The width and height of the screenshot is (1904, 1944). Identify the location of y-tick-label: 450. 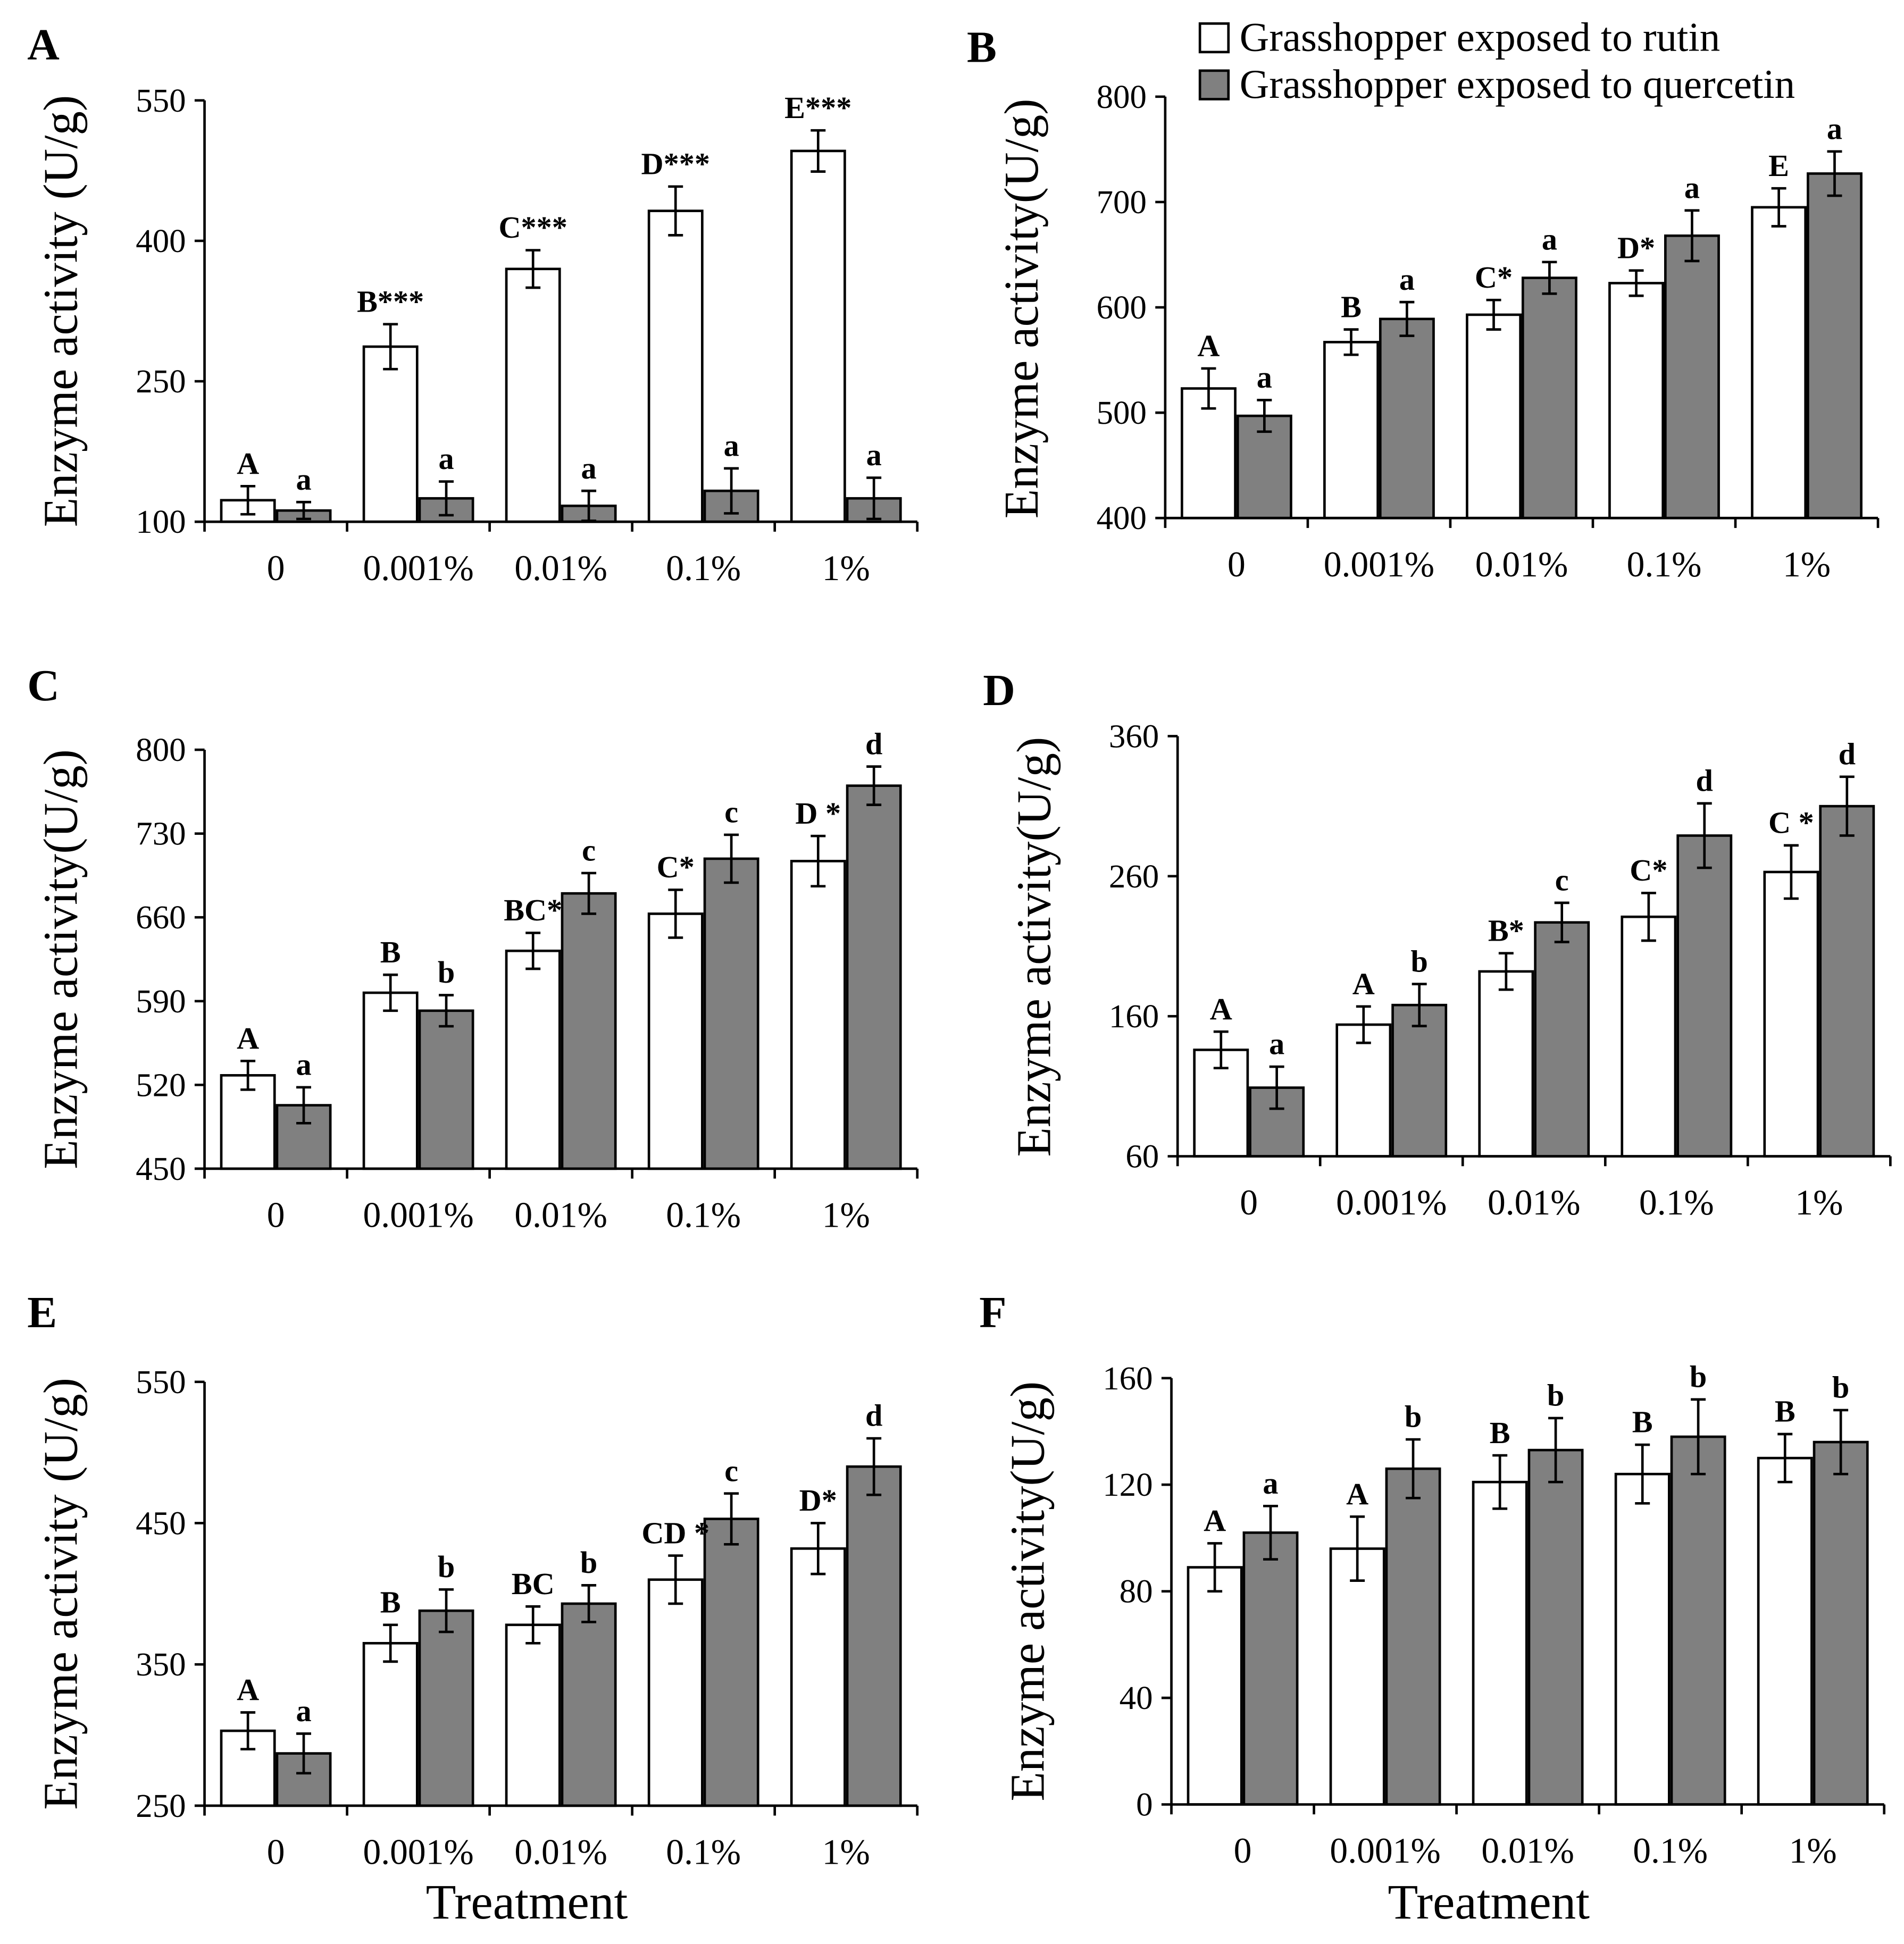
(161, 1522).